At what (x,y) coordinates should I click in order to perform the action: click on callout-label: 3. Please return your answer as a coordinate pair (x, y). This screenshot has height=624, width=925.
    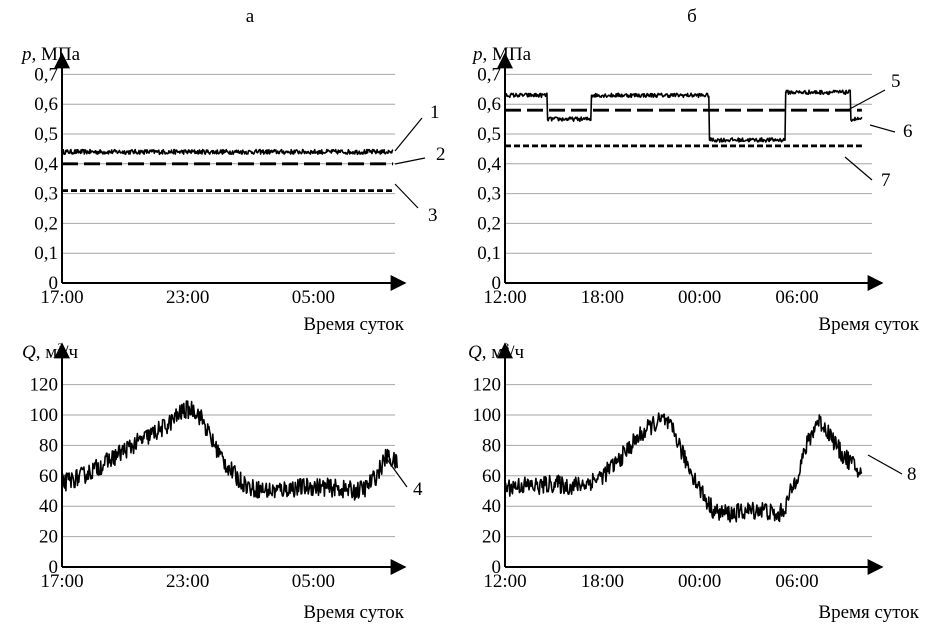
    Looking at the image, I should click on (433, 215).